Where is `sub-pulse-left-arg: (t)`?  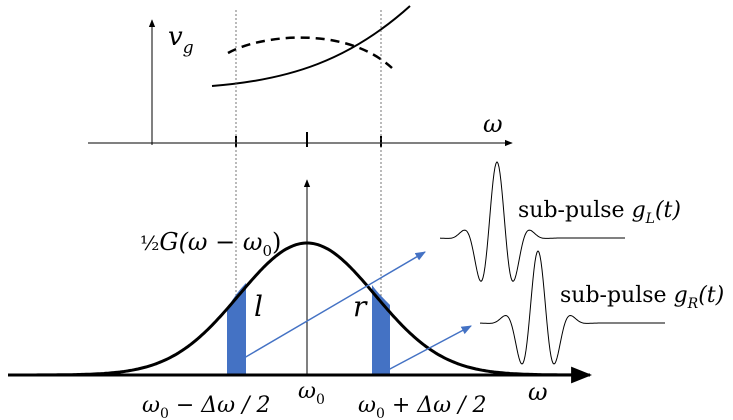
sub-pulse-left-arg: (t) is located at coordinates (668, 210).